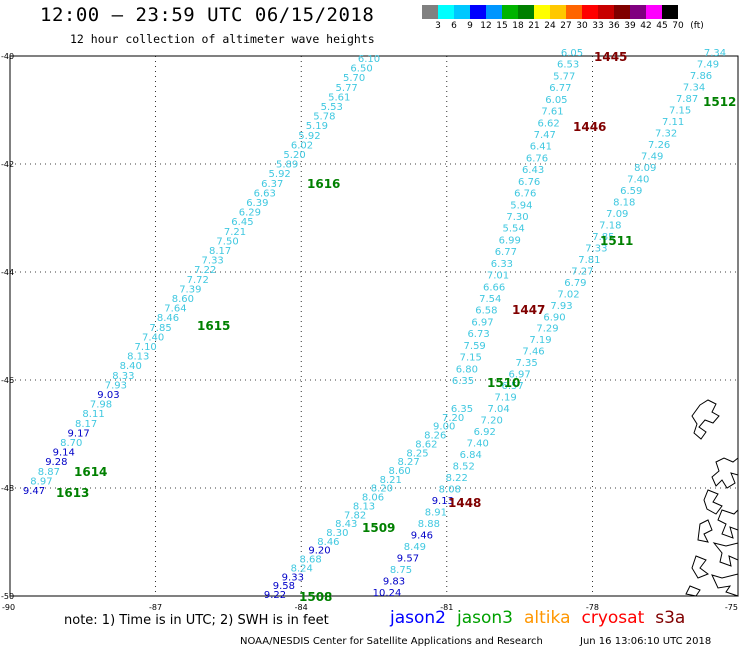 The image size is (740, 650). What do you see at coordinates (8, 607) in the screenshot?
I see `lon-tick-label: -90` at bounding box center [8, 607].